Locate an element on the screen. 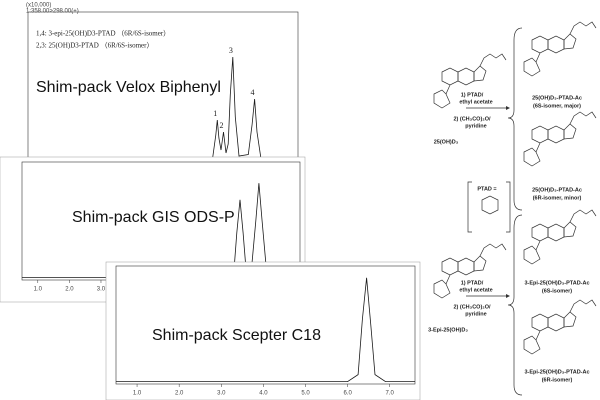 This screenshot has width=600, height=400. x-tick-label: 4.0 is located at coordinates (263, 394).